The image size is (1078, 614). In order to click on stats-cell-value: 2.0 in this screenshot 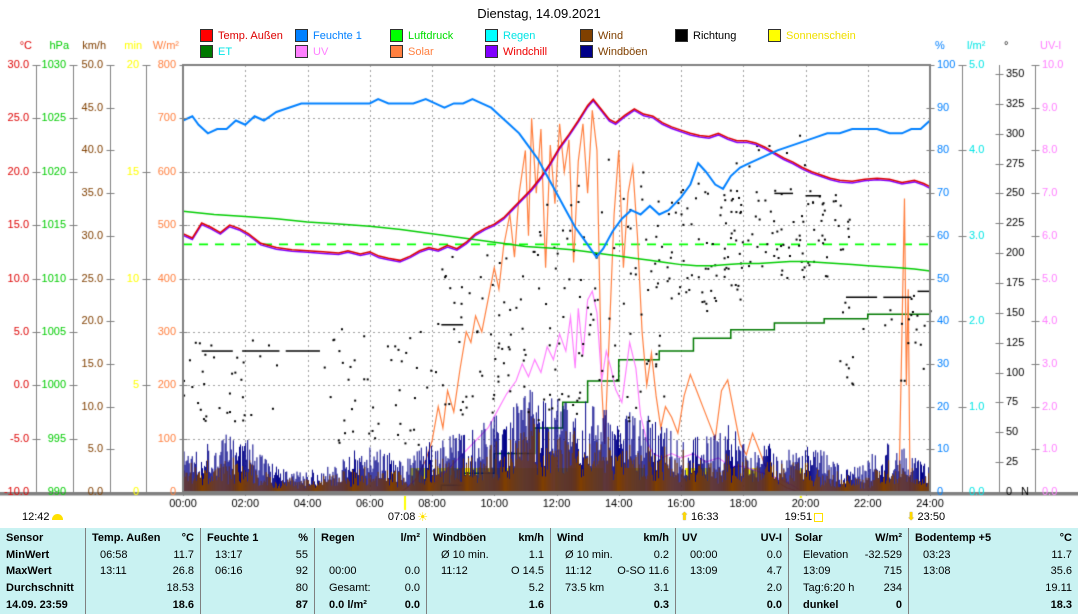, I will do `click(774, 588)`.